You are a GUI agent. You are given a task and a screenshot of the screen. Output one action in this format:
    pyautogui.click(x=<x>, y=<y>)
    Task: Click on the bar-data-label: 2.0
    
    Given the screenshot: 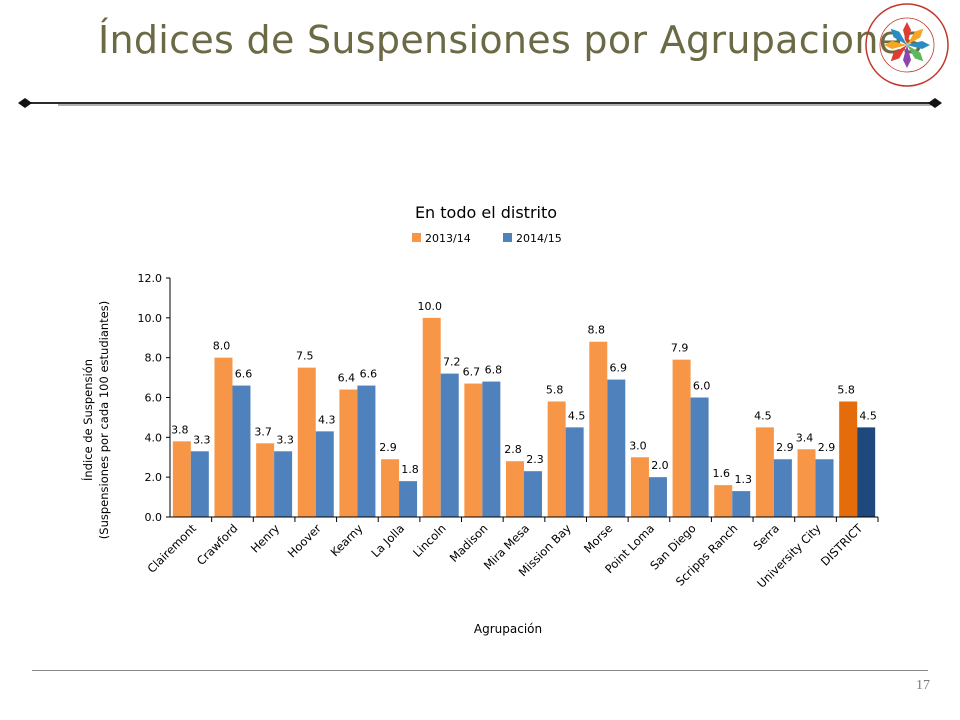 What is the action you would take?
    pyautogui.click(x=660, y=465)
    